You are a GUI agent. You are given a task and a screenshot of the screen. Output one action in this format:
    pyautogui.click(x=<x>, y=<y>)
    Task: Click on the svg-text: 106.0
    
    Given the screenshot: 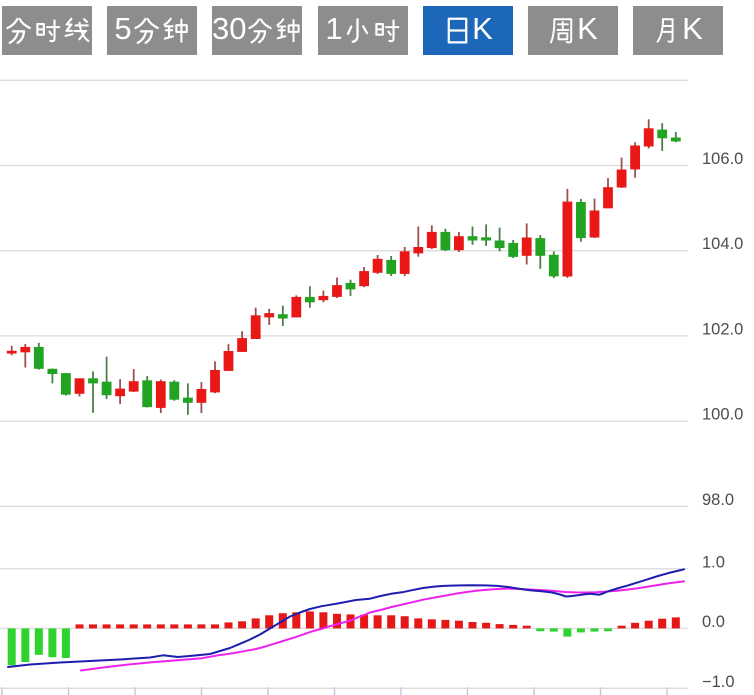 What is the action you would take?
    pyautogui.click(x=722, y=159)
    